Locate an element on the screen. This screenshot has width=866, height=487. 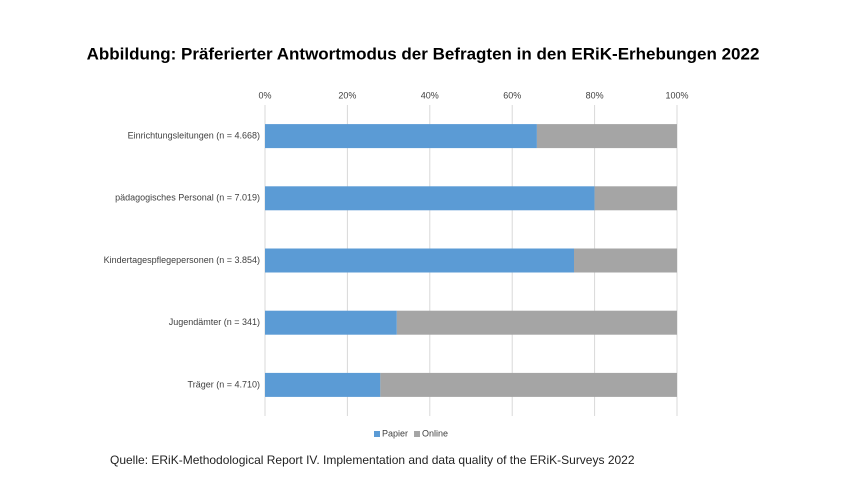
y-tick-label: Einrichtungsleitungen (n = 4.668) is located at coordinates (194, 135).